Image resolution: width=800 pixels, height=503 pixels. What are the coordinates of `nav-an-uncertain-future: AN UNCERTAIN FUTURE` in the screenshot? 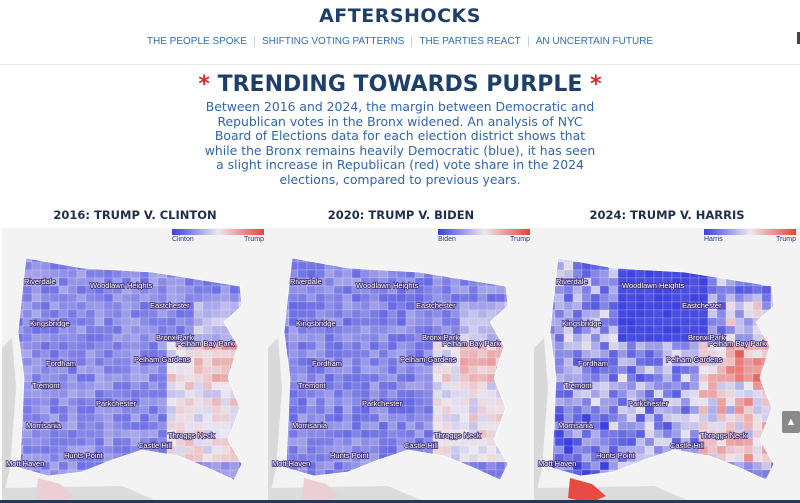 It's located at (593, 41).